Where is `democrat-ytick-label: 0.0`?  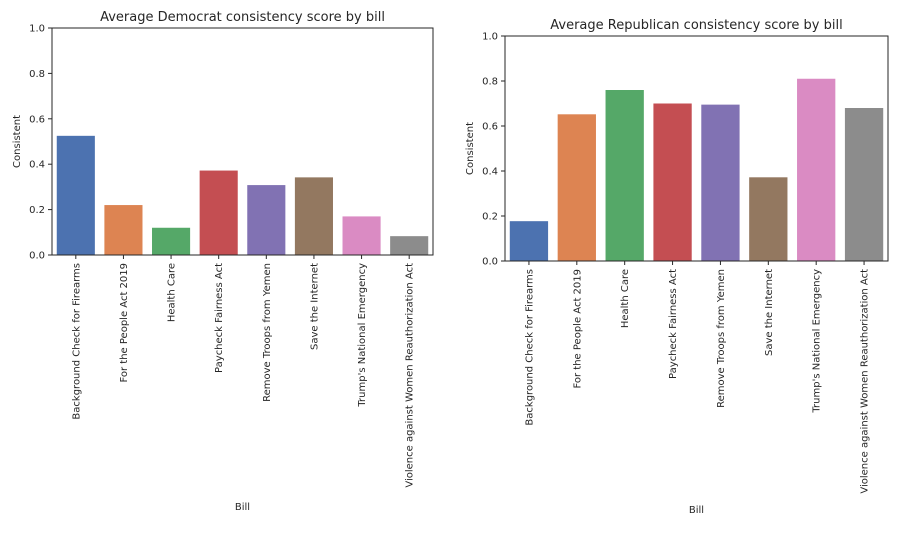 democrat-ytick-label: 0.0 is located at coordinates (37, 256).